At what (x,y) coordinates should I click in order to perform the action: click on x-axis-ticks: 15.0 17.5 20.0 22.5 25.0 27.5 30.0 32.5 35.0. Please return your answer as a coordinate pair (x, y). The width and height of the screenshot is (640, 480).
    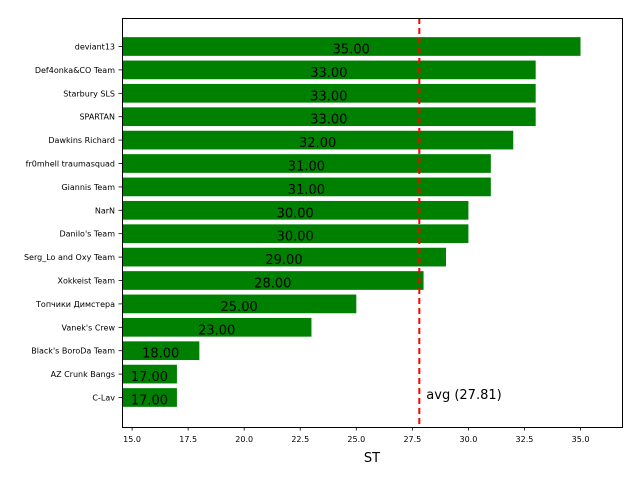
    Looking at the image, I should click on (356, 435).